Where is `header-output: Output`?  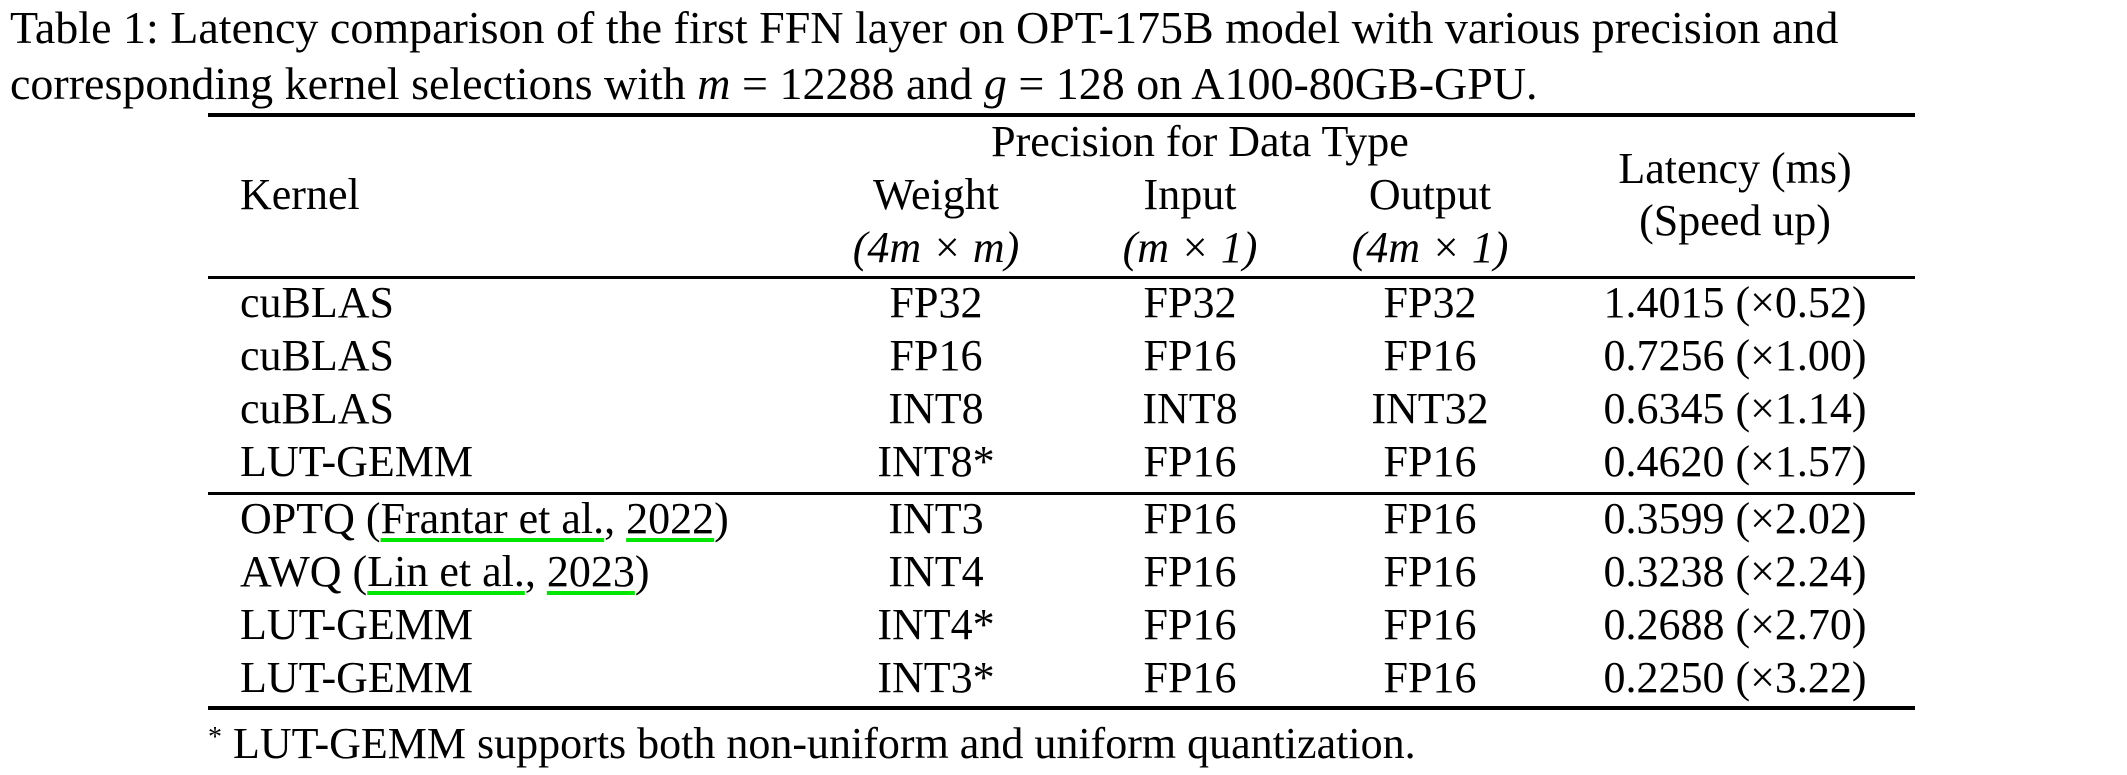
header-output: Output is located at coordinates (1430, 194).